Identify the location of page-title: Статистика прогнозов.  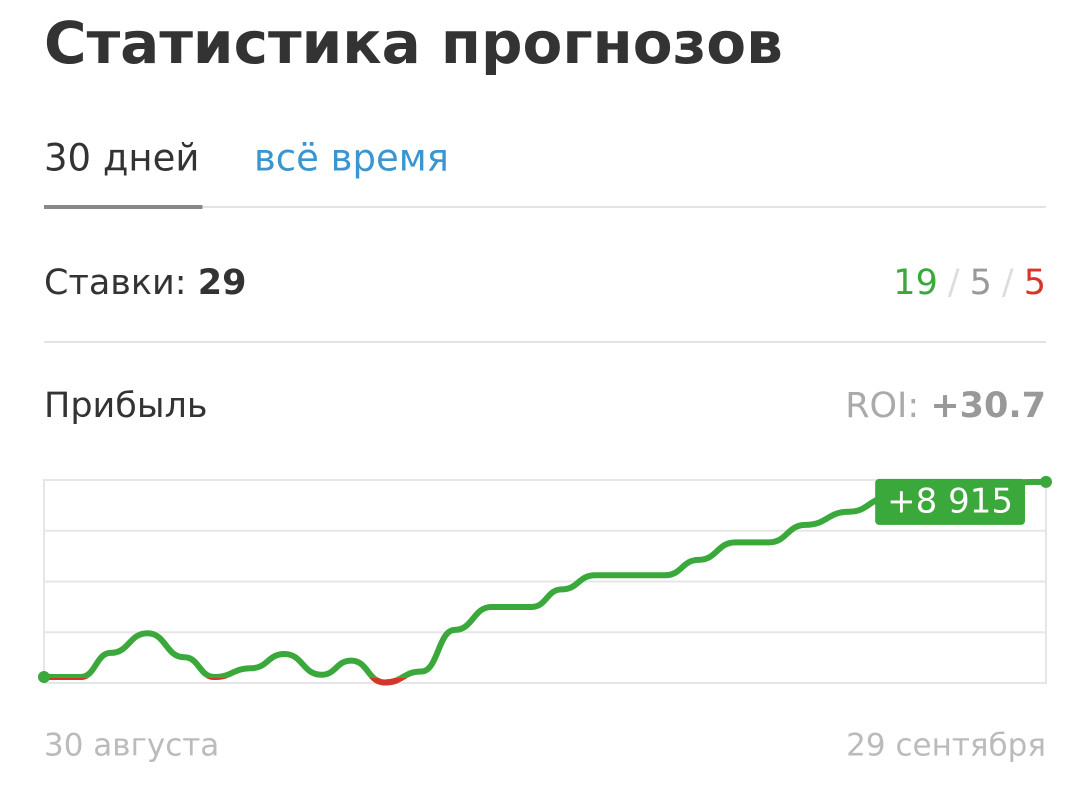
(413, 43).